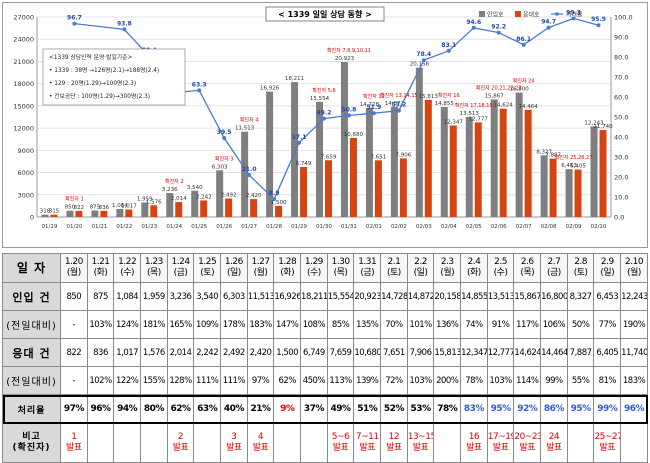 Image resolution: width=650 pixels, height=463 pixels. What do you see at coordinates (180, 324) in the screenshot?
I see `table-cell: 165%` at bounding box center [180, 324].